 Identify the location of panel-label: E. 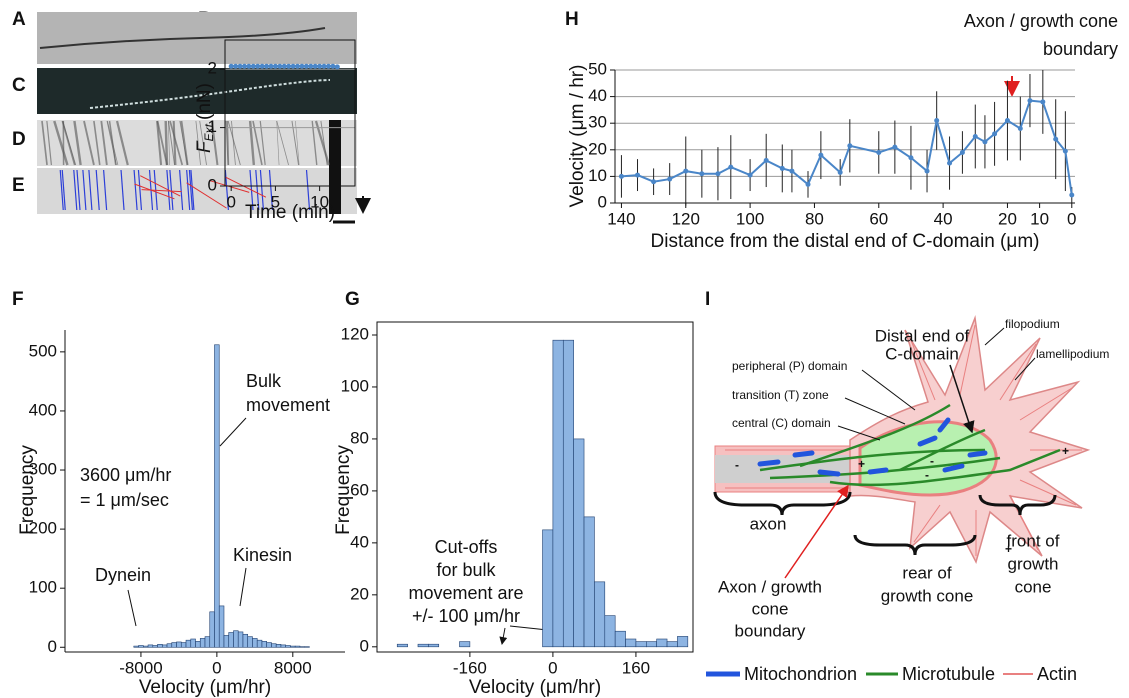
(18, 185).